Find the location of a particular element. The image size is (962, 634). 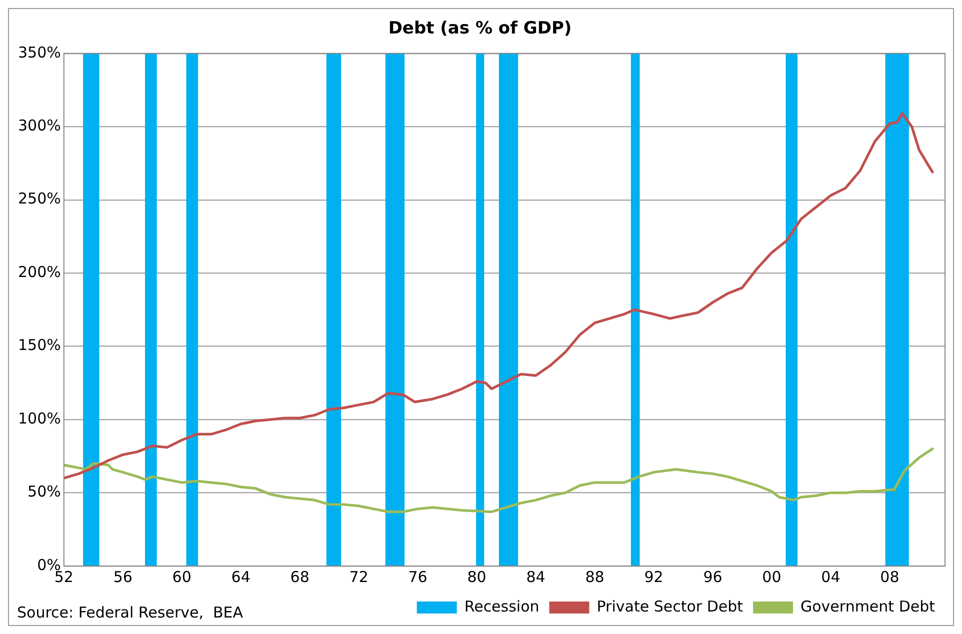

legend-label: Recession is located at coordinates (502, 606).